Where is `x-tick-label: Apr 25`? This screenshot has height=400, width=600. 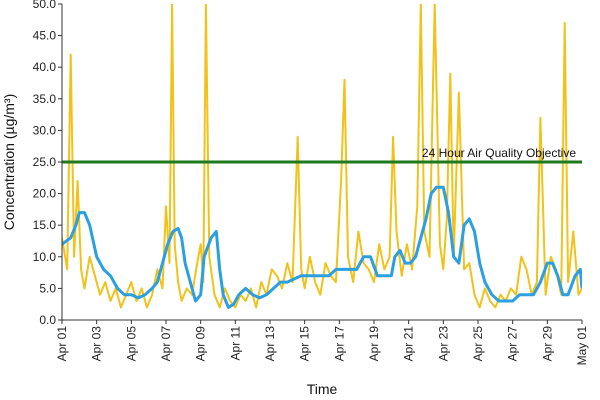 x-tick-label: Apr 25 is located at coordinates (478, 344).